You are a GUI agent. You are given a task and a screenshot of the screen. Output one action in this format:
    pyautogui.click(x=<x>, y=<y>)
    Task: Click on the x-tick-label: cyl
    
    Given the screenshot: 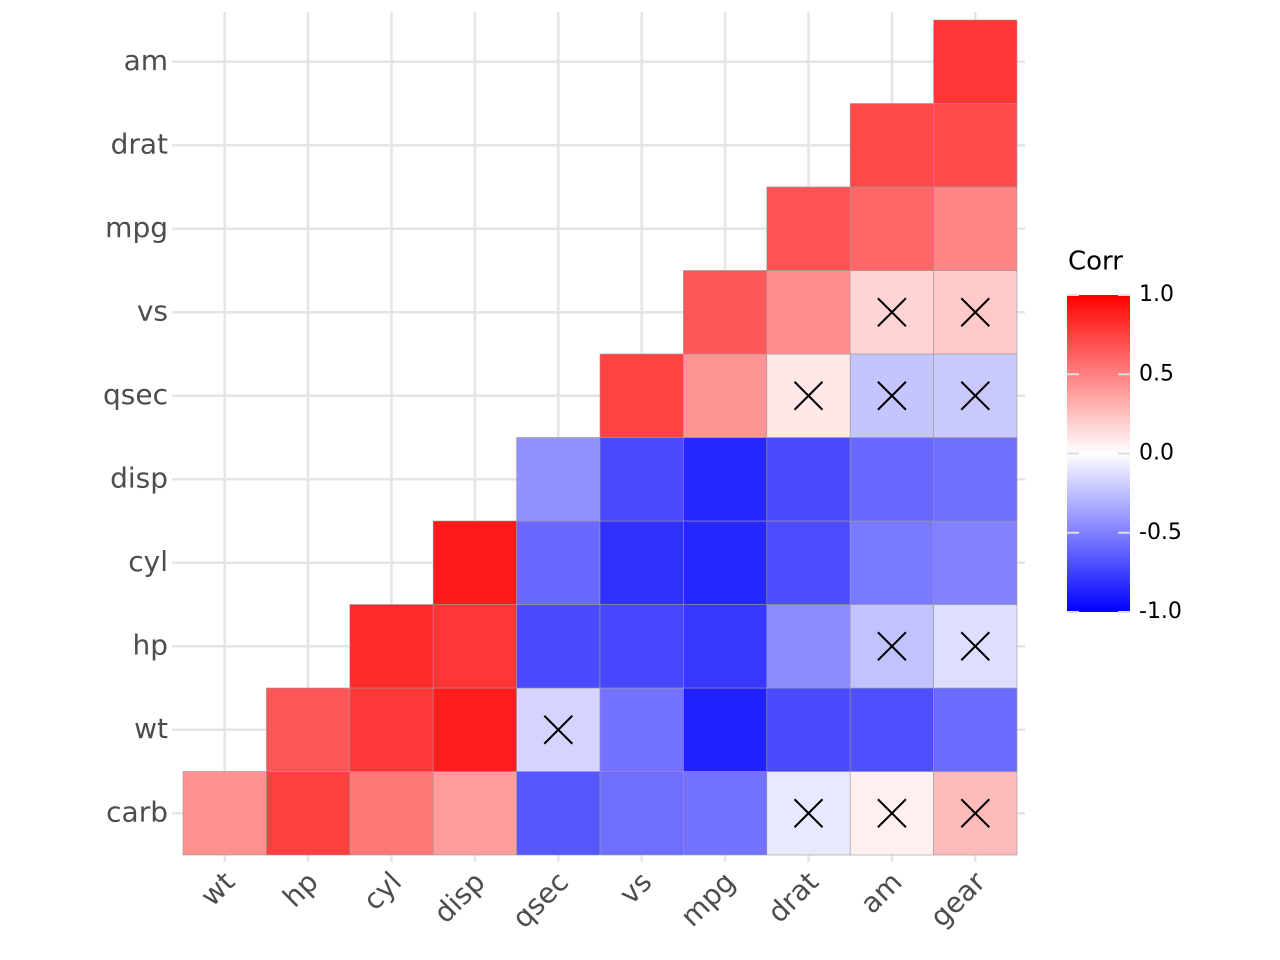 What is the action you would take?
    pyautogui.click(x=382, y=890)
    